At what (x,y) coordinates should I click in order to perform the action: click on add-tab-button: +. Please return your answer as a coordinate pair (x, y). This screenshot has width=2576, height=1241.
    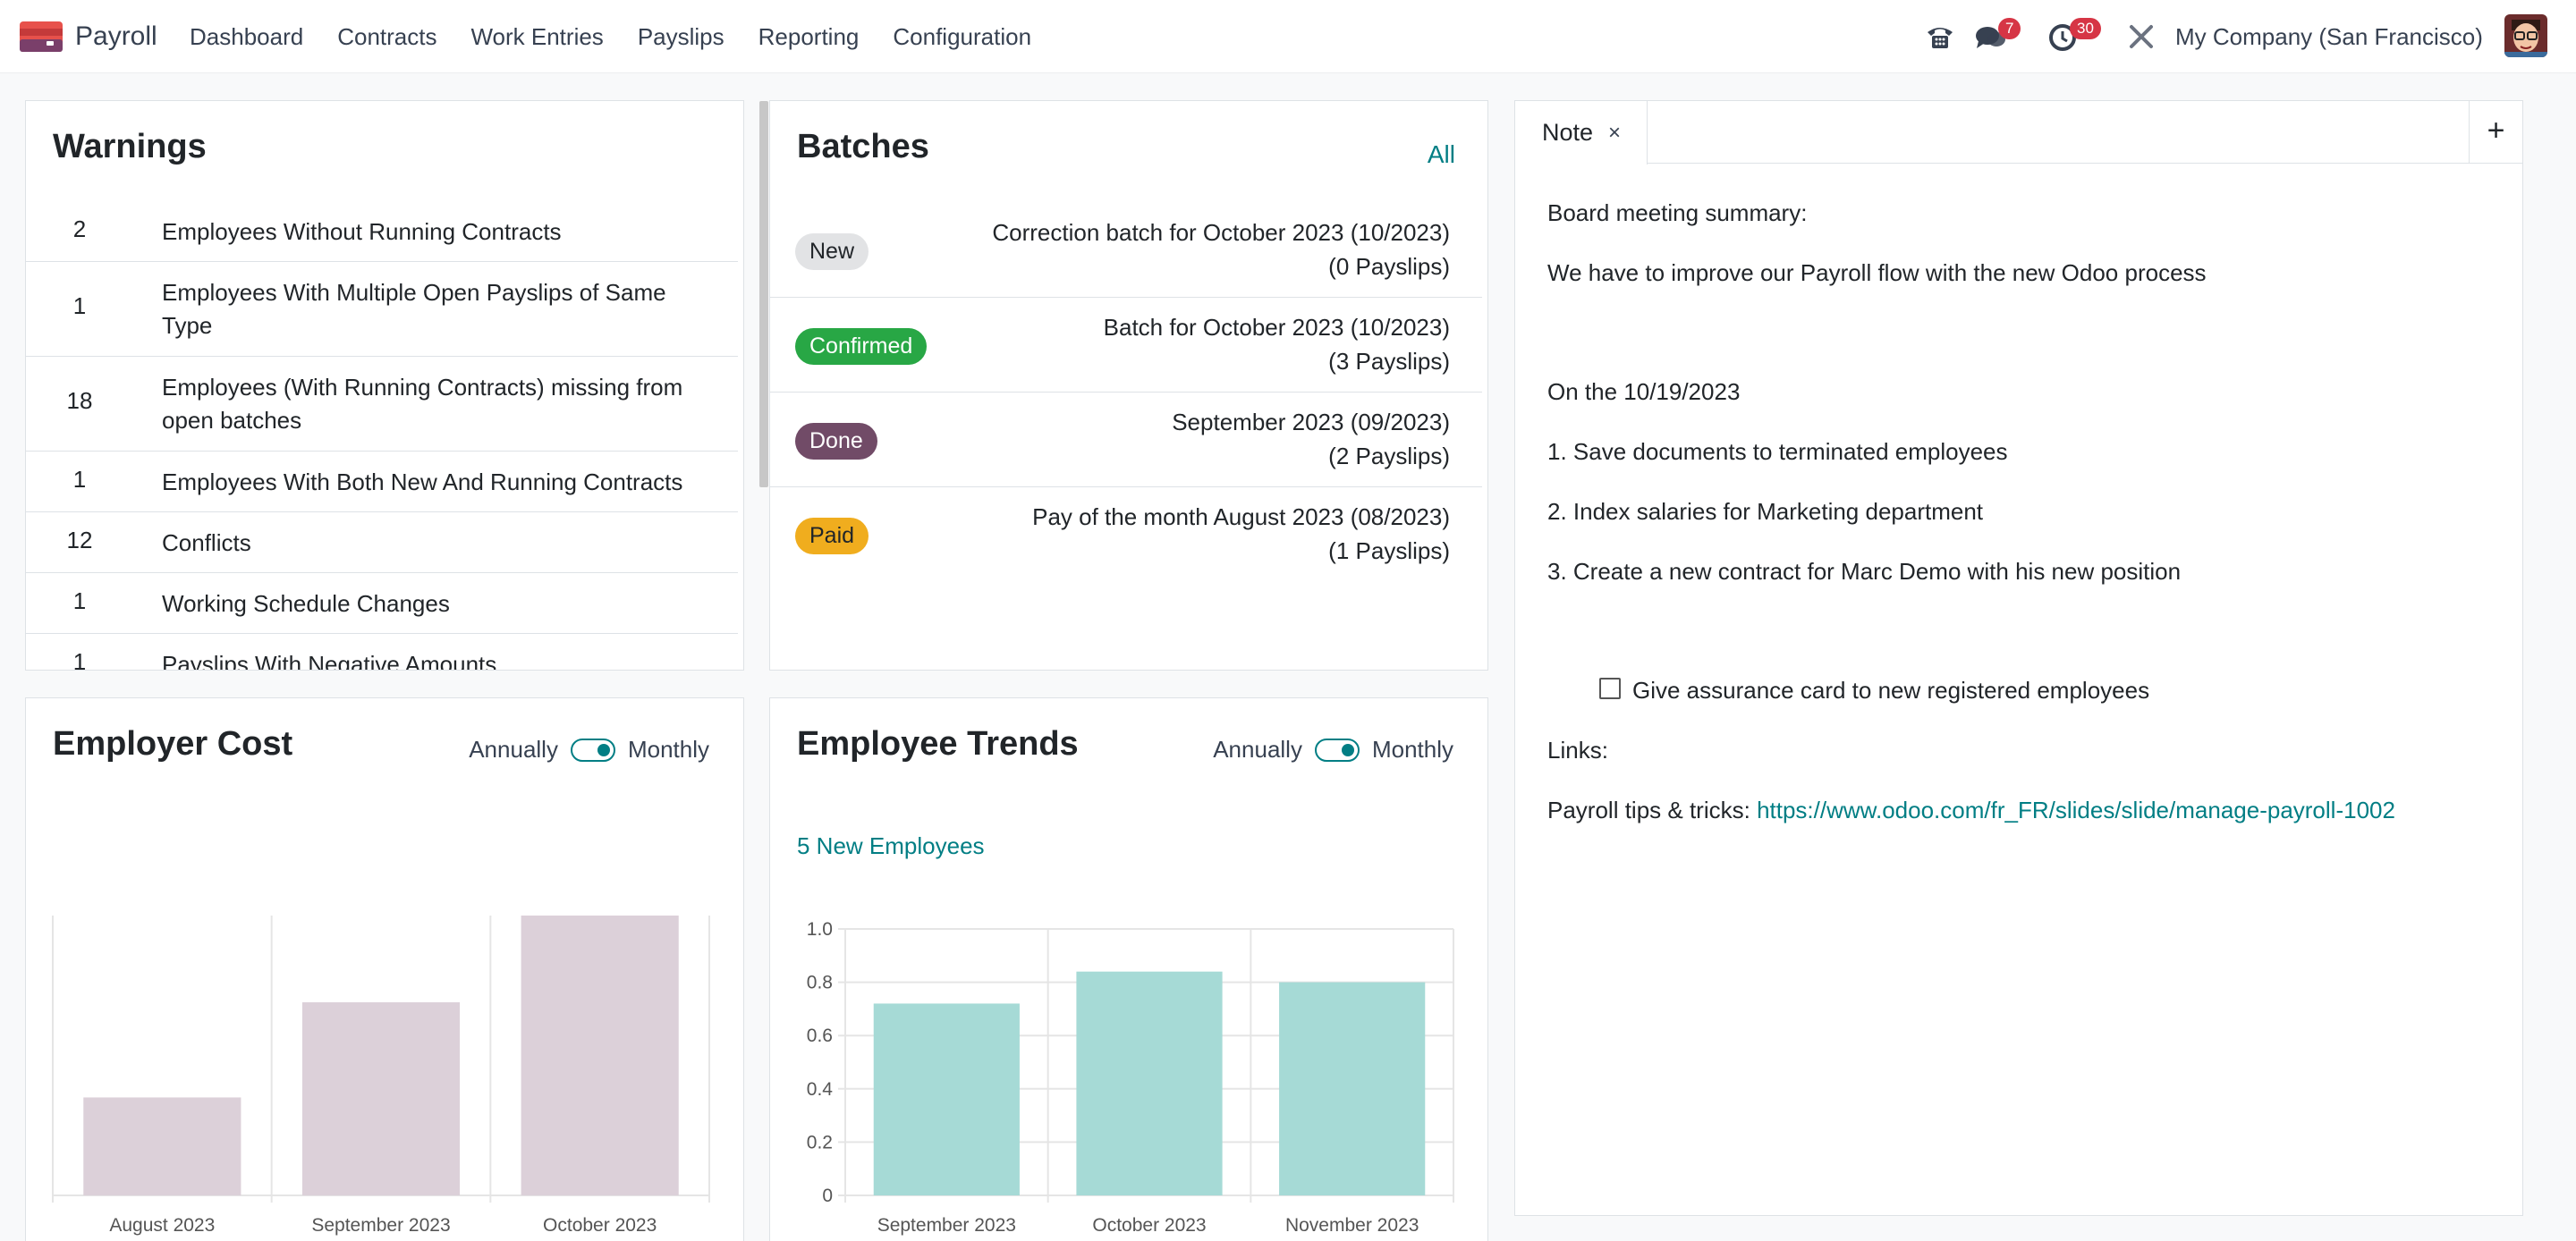
    Looking at the image, I should click on (2495, 132).